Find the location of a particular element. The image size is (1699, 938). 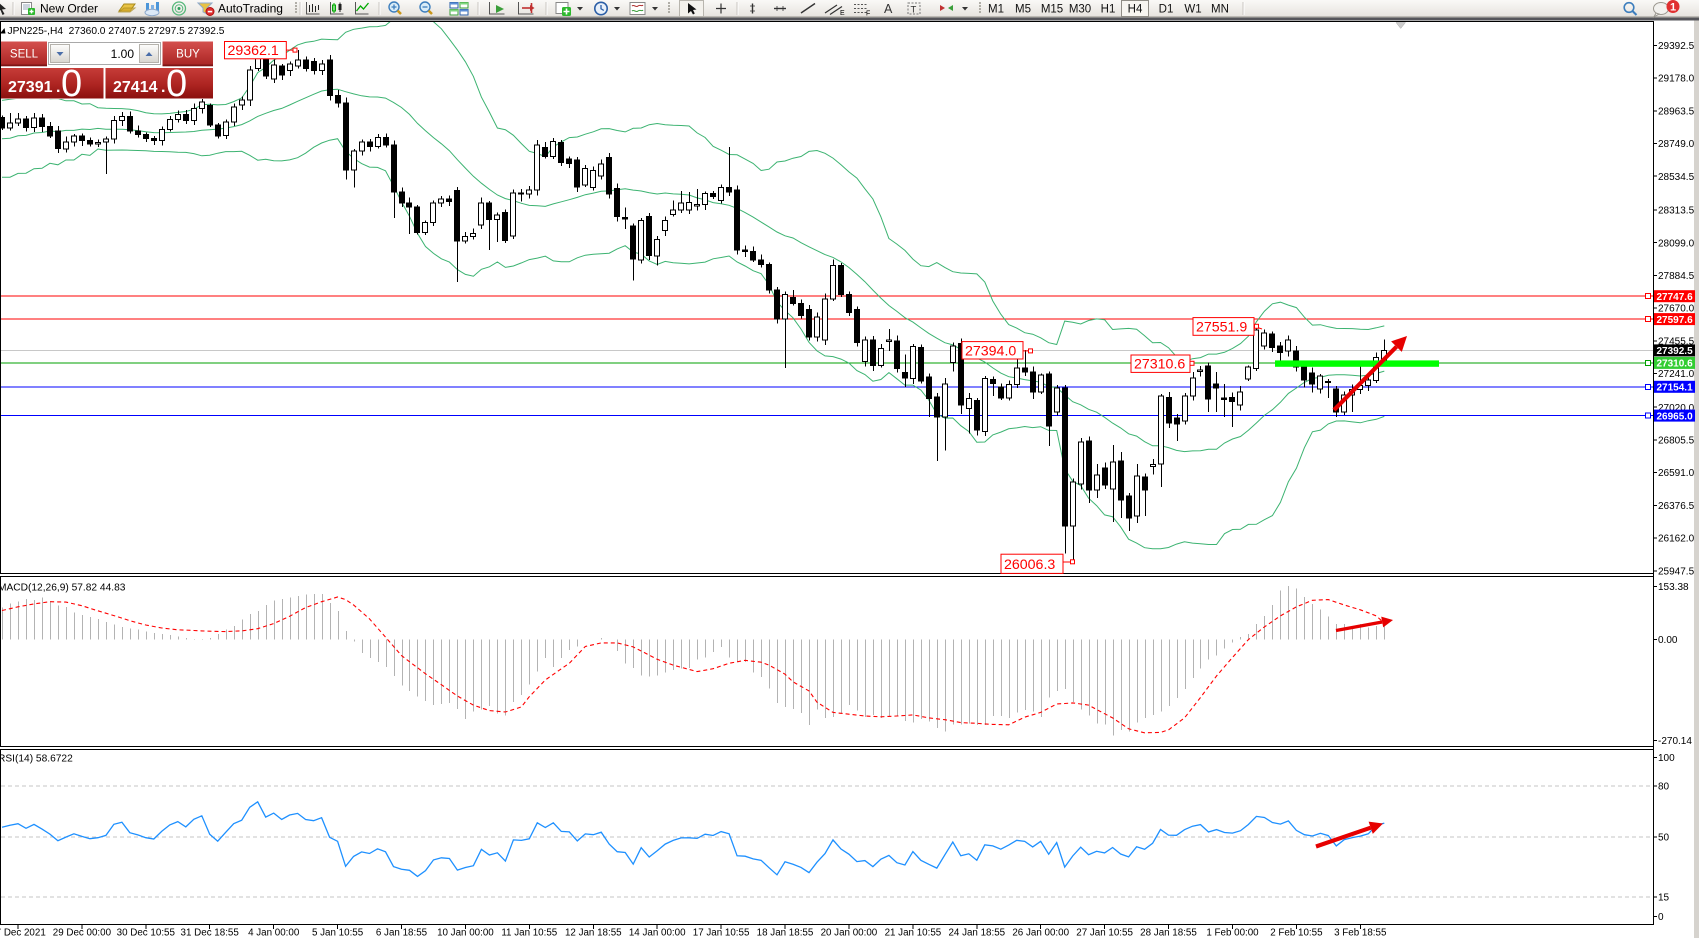

svg-text: 27597.6 is located at coordinates (1675, 320).